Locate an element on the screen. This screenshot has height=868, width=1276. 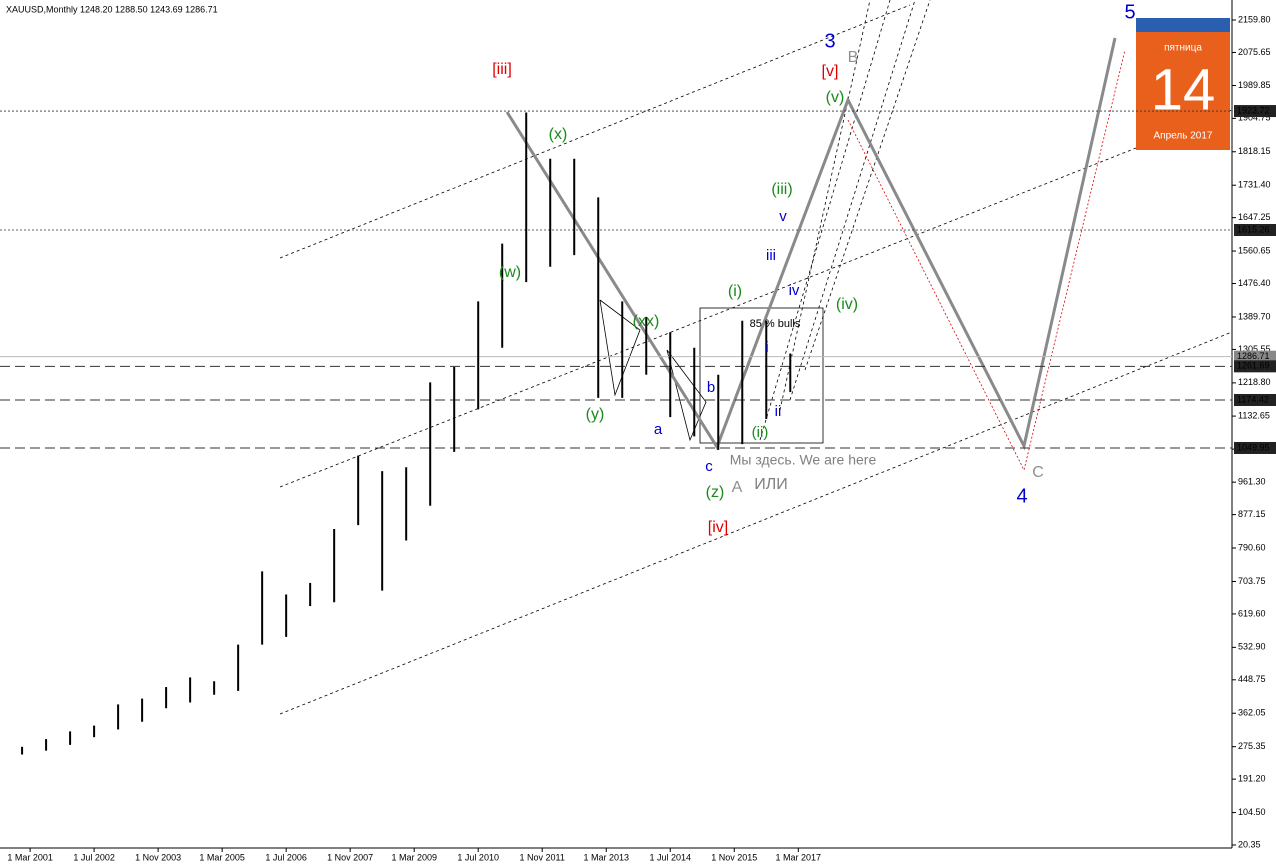
x-tick-label: 1 Mar 2017 is located at coordinates (799, 857).